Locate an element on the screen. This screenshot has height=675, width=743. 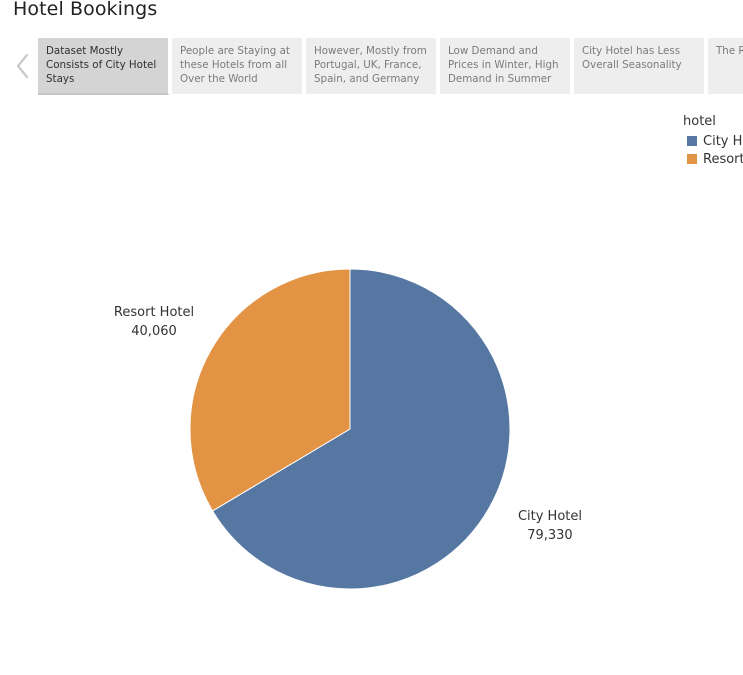
story-point-6: The Re Prices Simila is located at coordinates (725, 66).